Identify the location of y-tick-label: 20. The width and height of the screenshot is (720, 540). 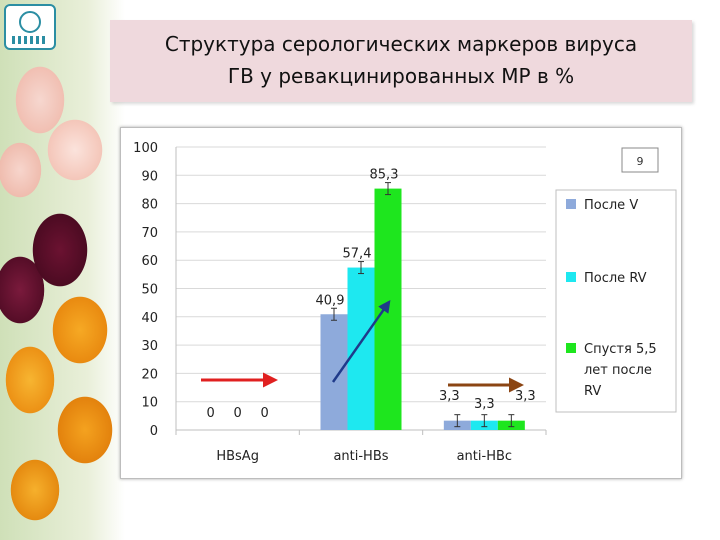
(149, 374).